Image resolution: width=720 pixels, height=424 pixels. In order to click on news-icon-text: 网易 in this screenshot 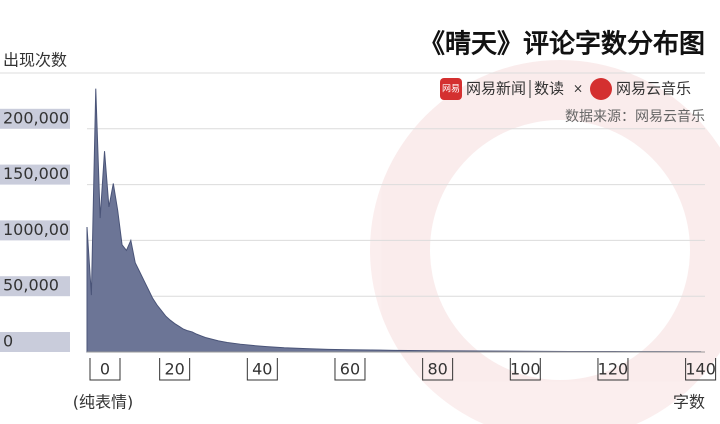, I will do `click(451, 89)`.